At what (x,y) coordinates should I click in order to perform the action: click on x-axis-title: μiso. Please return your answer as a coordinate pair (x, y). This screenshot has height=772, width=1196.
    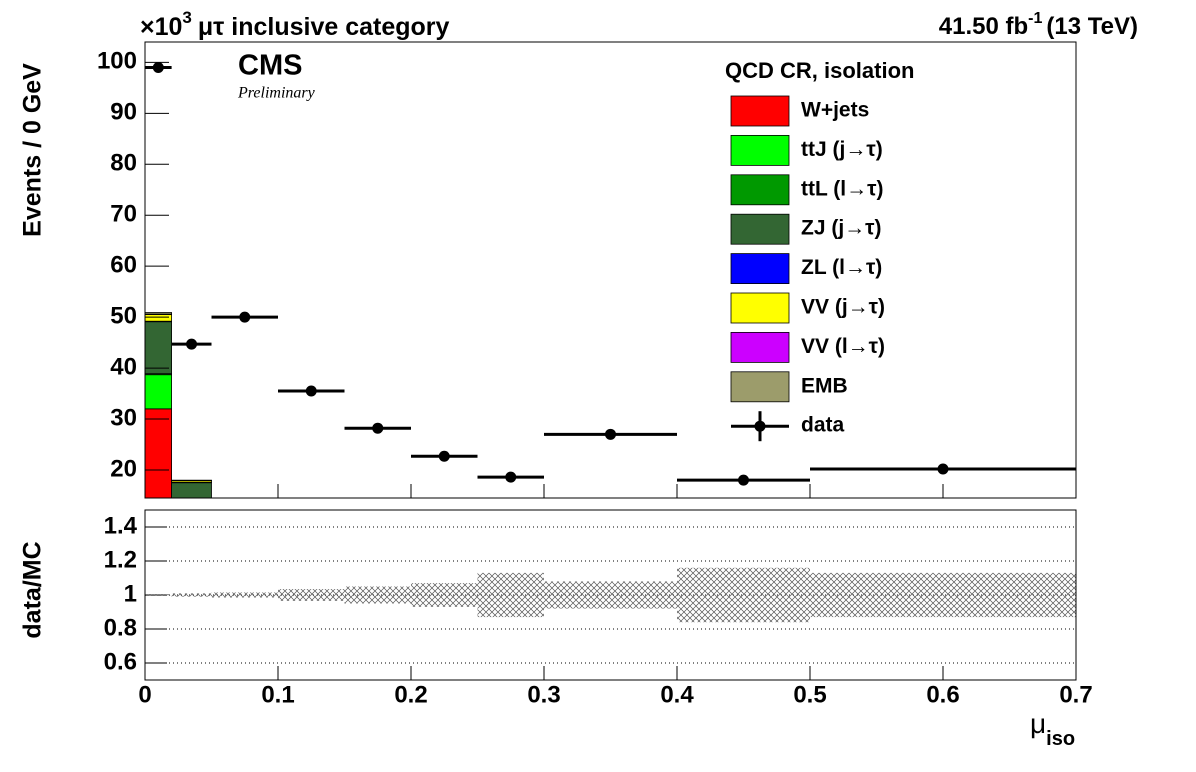
    Looking at the image, I should click on (1052, 729).